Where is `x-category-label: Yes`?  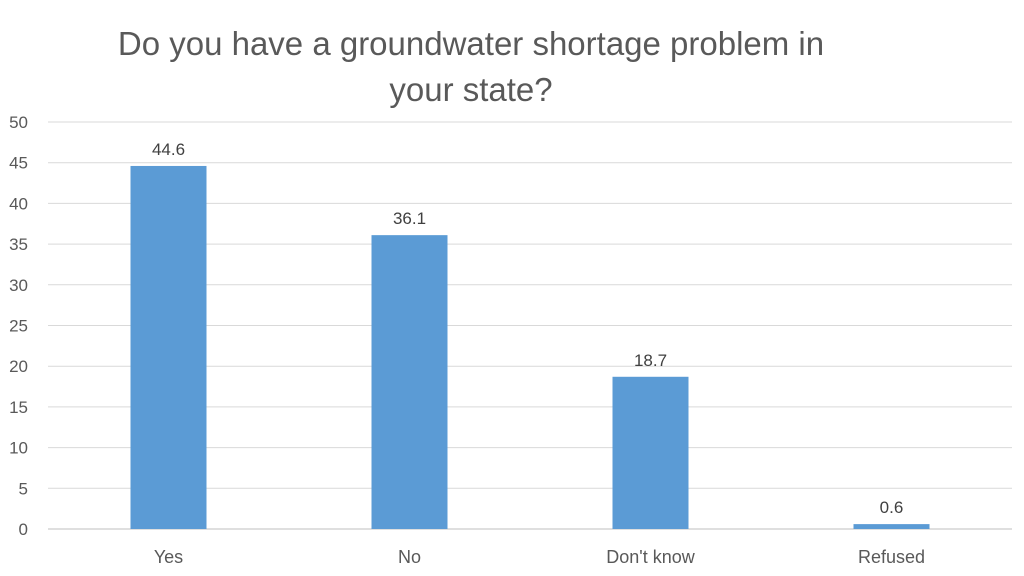 x-category-label: Yes is located at coordinates (168, 557).